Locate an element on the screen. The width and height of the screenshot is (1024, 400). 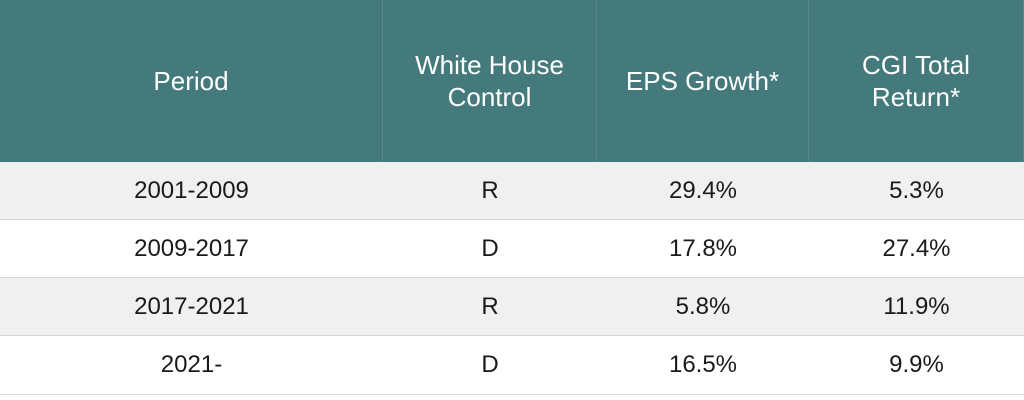
cell-cgi-total-return: 11.9% is located at coordinates (916, 307).